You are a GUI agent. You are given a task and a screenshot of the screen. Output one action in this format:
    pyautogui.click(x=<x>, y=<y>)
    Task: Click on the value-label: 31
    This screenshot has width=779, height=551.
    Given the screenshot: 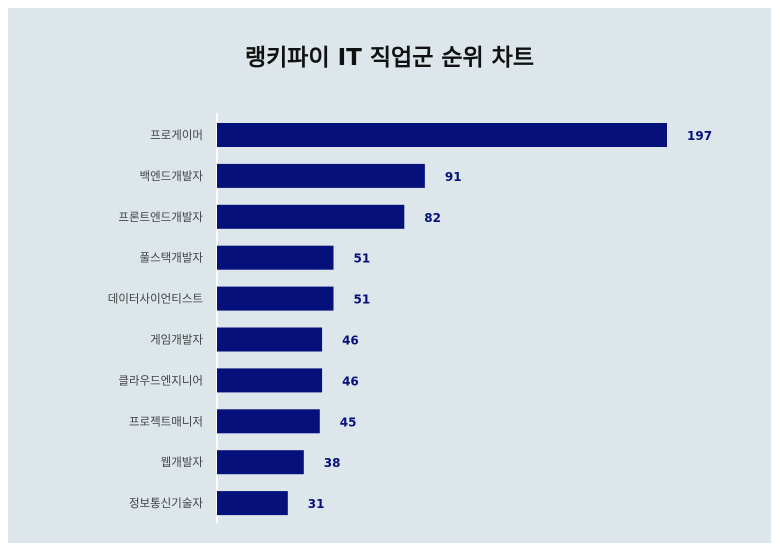 What is the action you would take?
    pyautogui.click(x=316, y=504)
    